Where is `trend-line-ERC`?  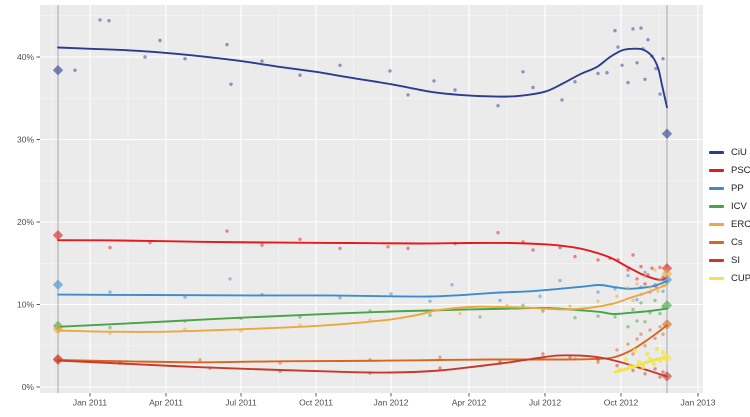 trend-line-ERC is located at coordinates (362, 308).